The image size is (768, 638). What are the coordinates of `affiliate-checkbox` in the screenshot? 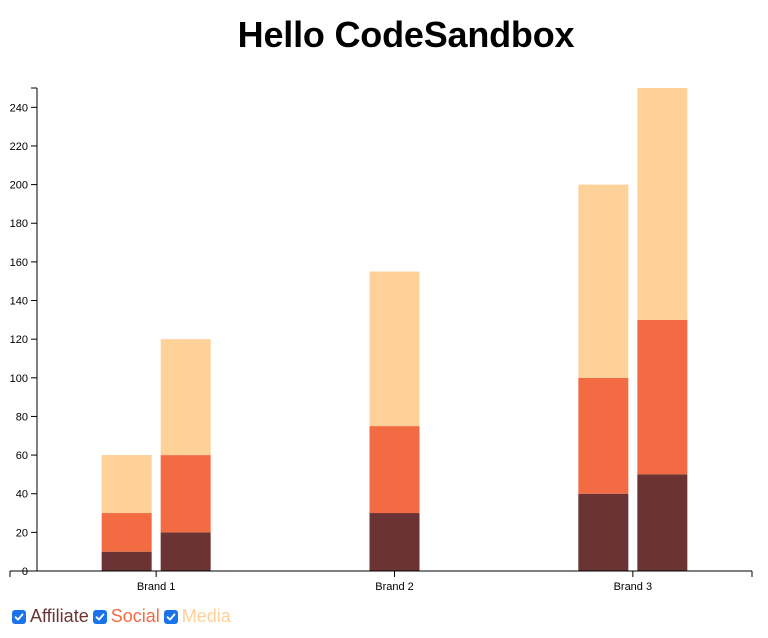 It's located at (19, 616).